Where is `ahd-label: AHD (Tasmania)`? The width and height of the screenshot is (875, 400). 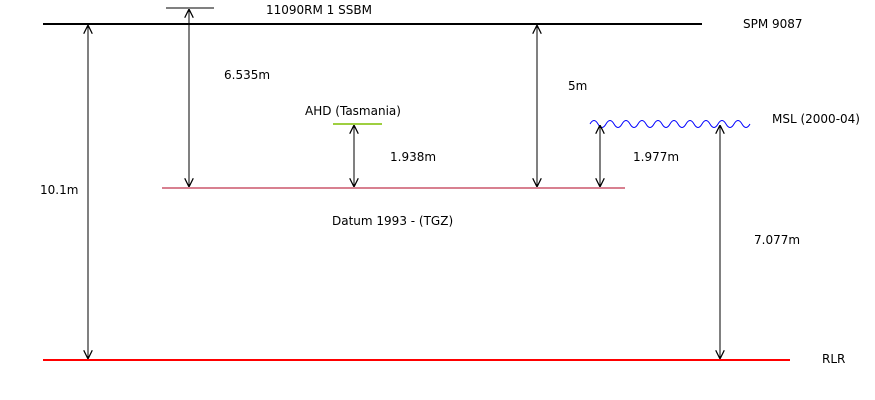
ahd-label: AHD (Tasmania) is located at coordinates (353, 111).